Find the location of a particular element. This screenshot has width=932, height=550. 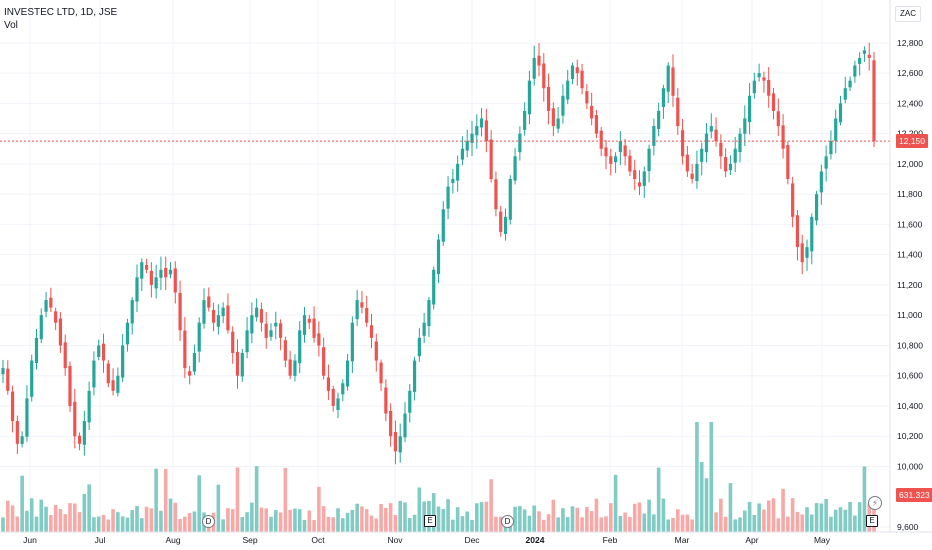

y-tick-label: 11,600 is located at coordinates (910, 224).